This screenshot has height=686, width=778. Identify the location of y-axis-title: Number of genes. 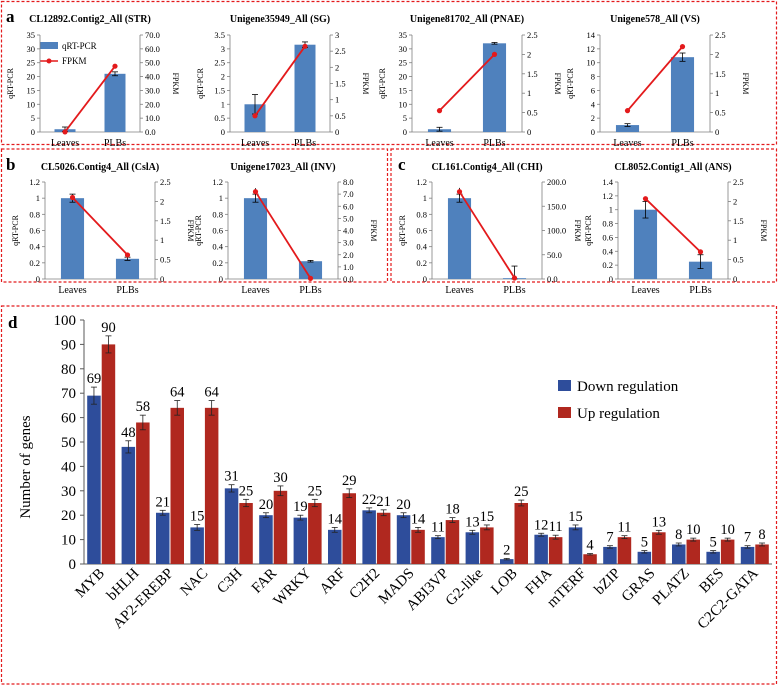
(26, 466).